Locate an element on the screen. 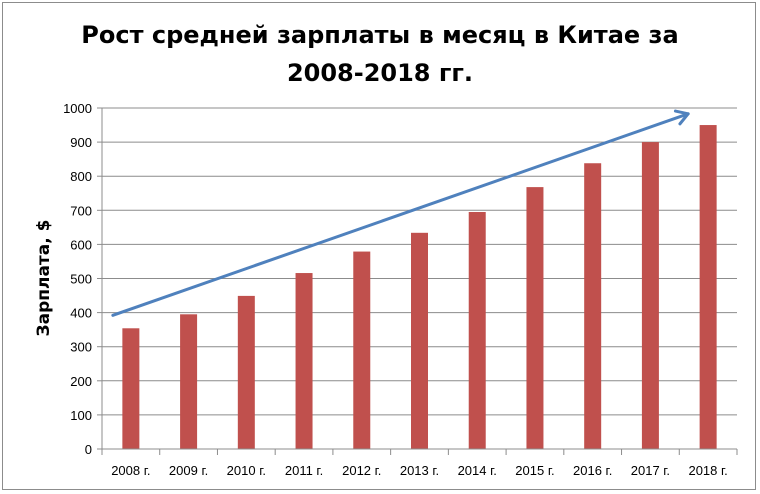 The width and height of the screenshot is (760, 494). y-tick-label: 200 is located at coordinates (81, 381).